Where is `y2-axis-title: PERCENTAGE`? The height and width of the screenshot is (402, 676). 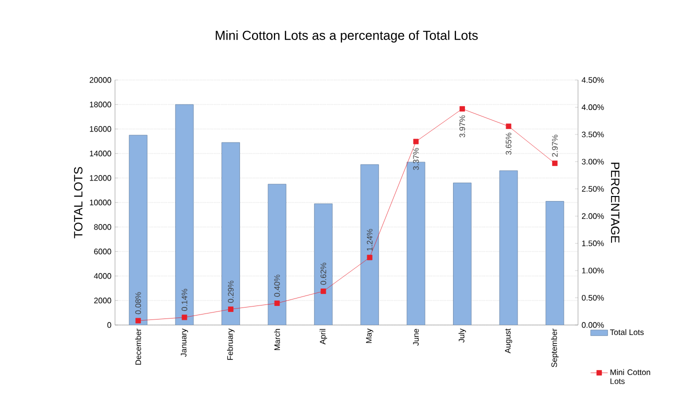
y2-axis-title: PERCENTAGE is located at coordinates (615, 202).